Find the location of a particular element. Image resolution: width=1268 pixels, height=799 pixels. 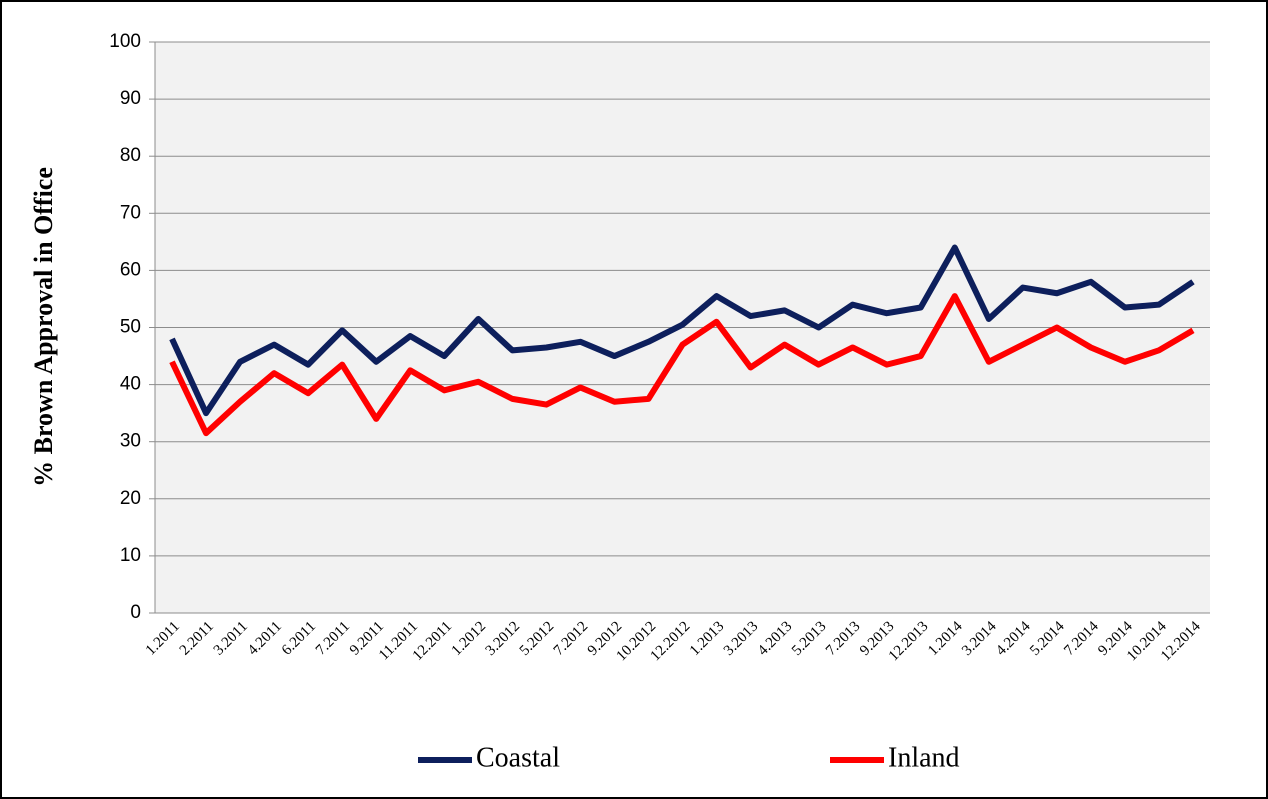

y-tick-label: 50 is located at coordinates (130, 327).